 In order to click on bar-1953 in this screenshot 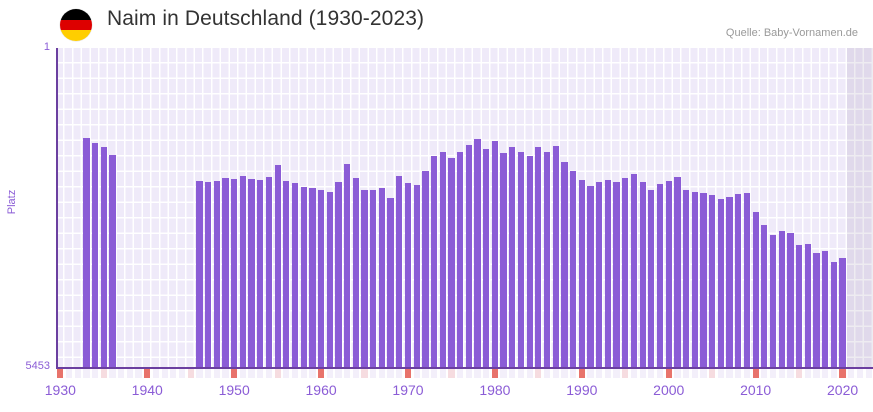, I will do `click(260, 273)`.